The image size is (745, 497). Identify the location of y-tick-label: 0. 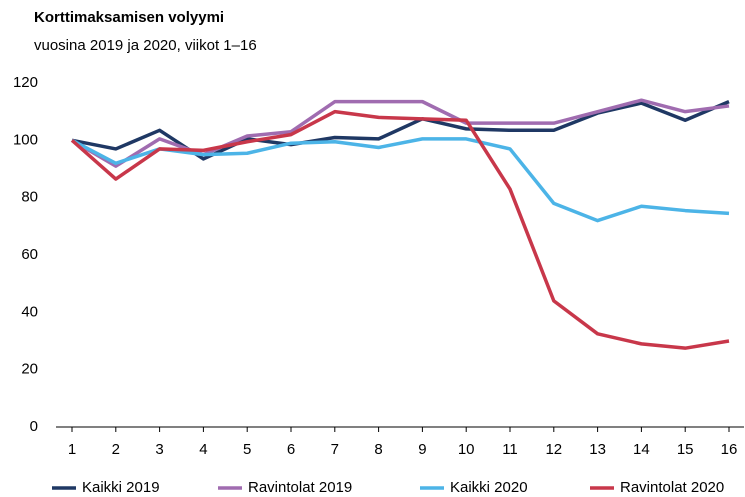
(34, 426).